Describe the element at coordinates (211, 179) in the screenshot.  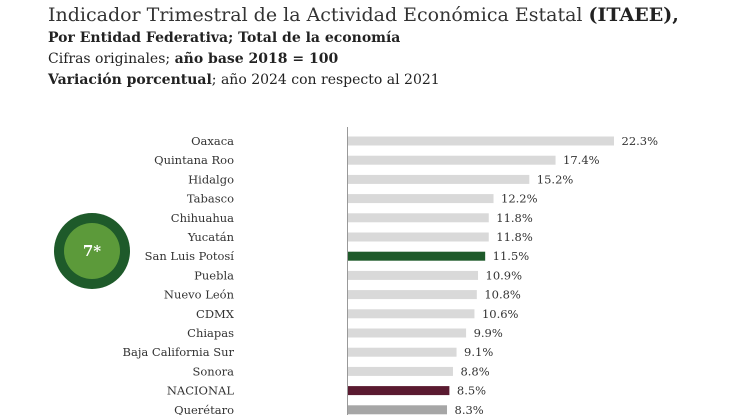
I see `category-label: Hidalgo` at that location.